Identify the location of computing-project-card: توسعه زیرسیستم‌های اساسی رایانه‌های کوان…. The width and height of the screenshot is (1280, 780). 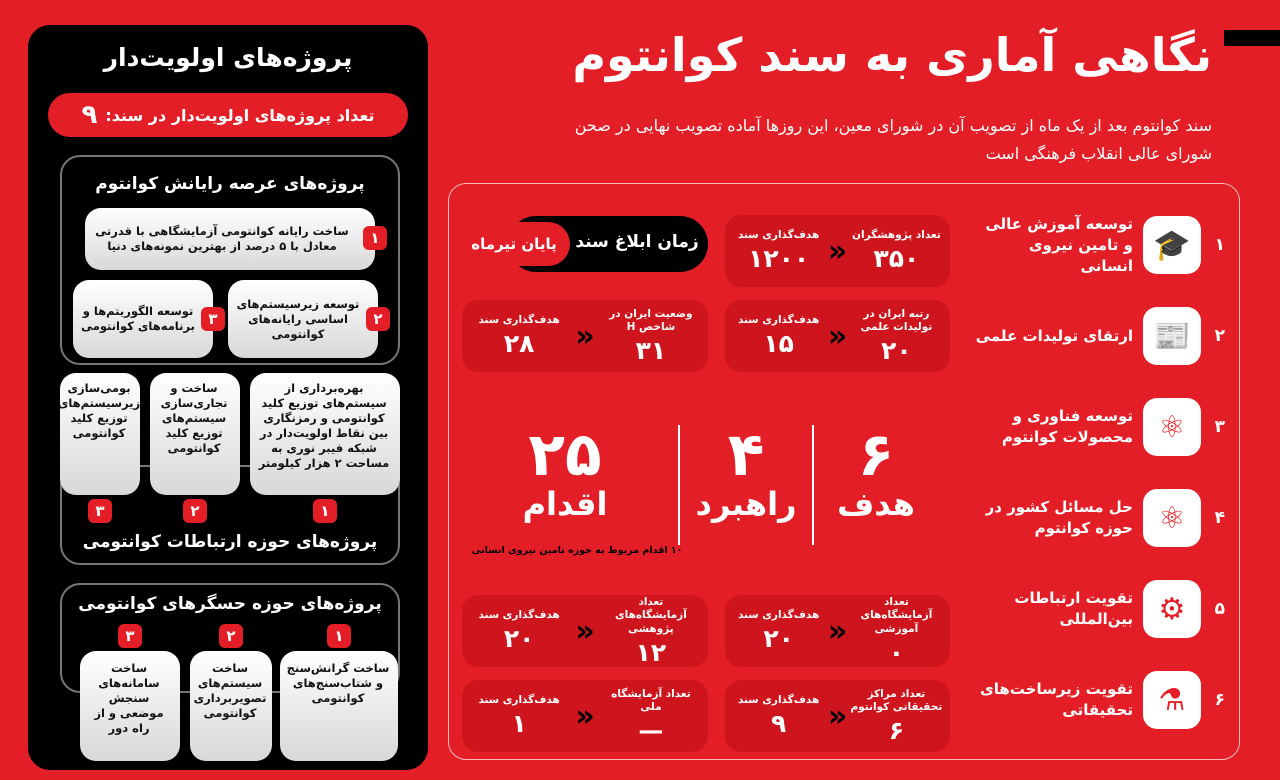
(303, 319).